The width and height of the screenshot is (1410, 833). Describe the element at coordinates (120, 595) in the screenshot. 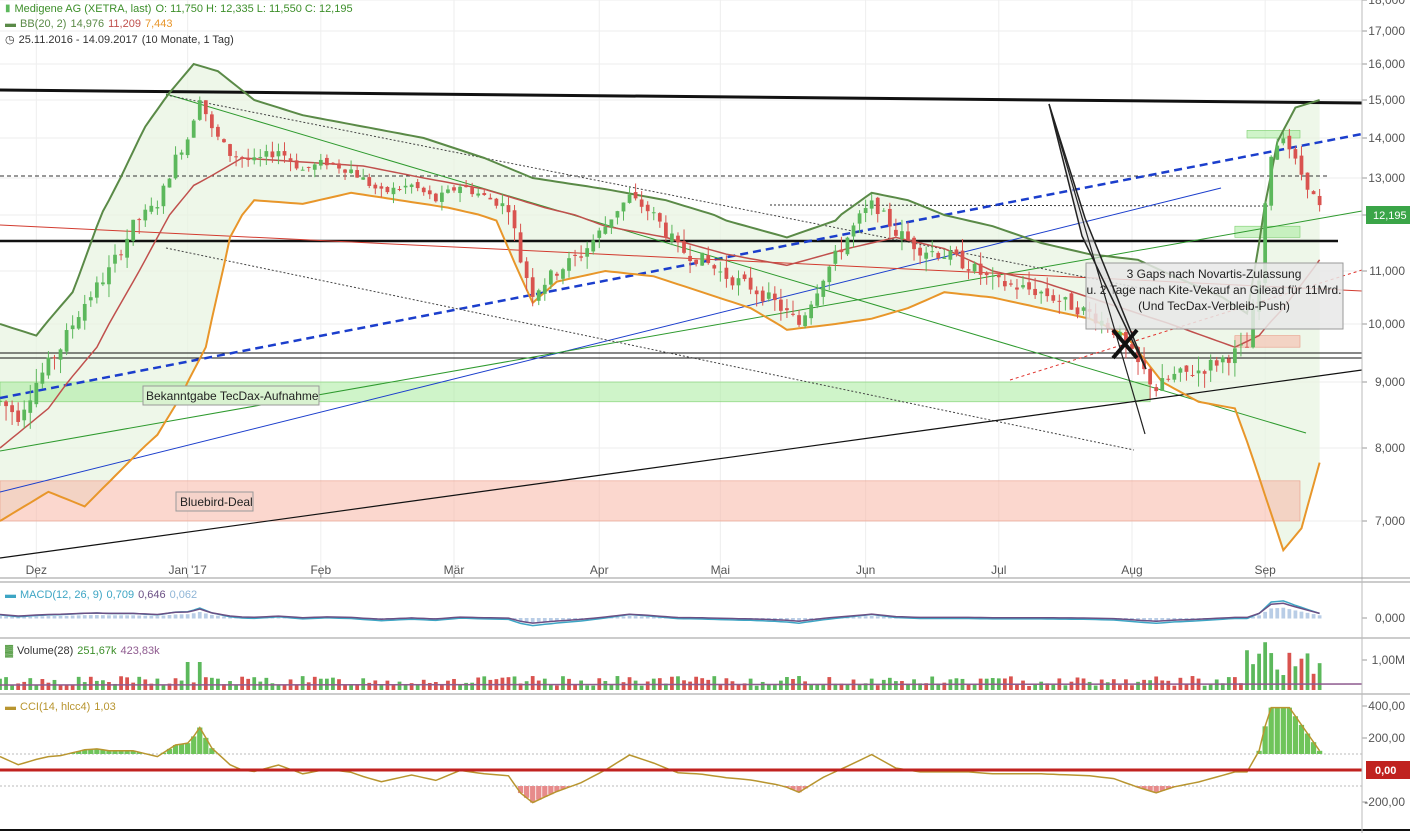

I see `macd-v1: 0,709` at that location.